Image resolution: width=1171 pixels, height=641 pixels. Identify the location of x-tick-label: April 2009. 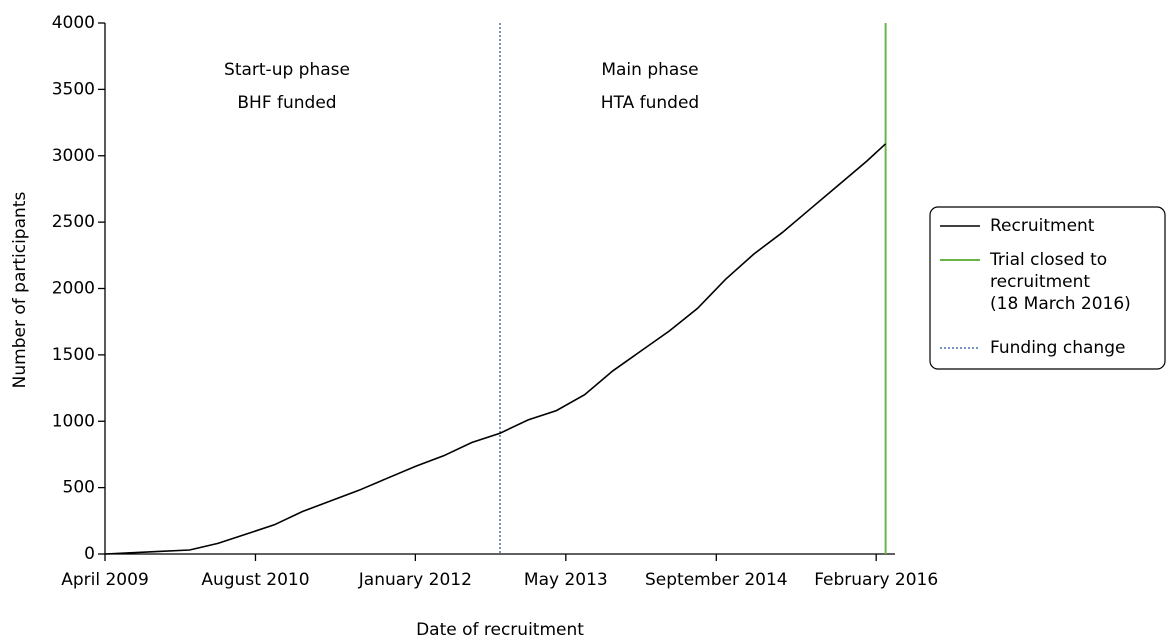
(105, 580).